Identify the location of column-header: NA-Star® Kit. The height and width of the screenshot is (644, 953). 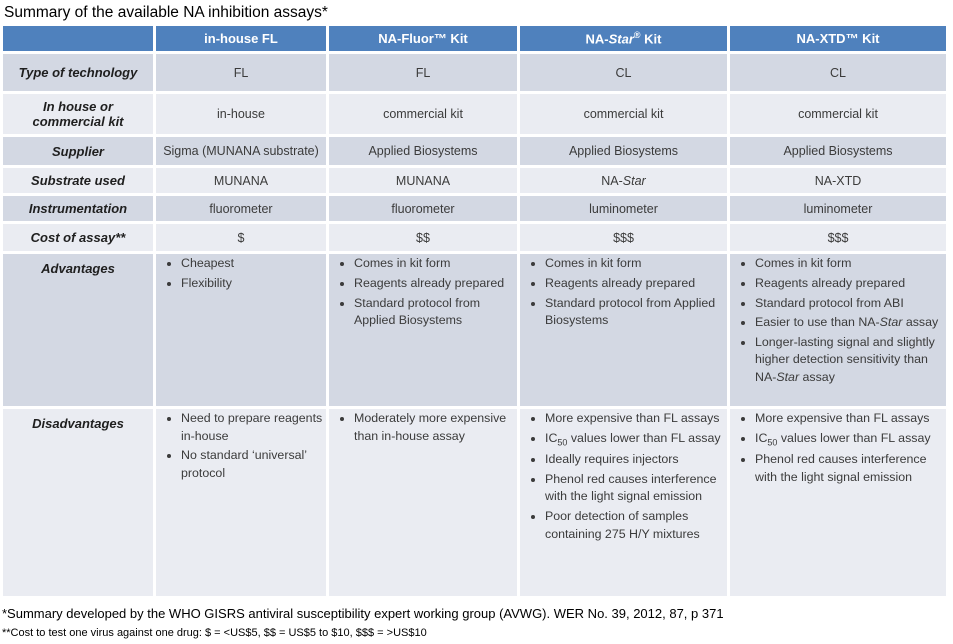
(623, 38).